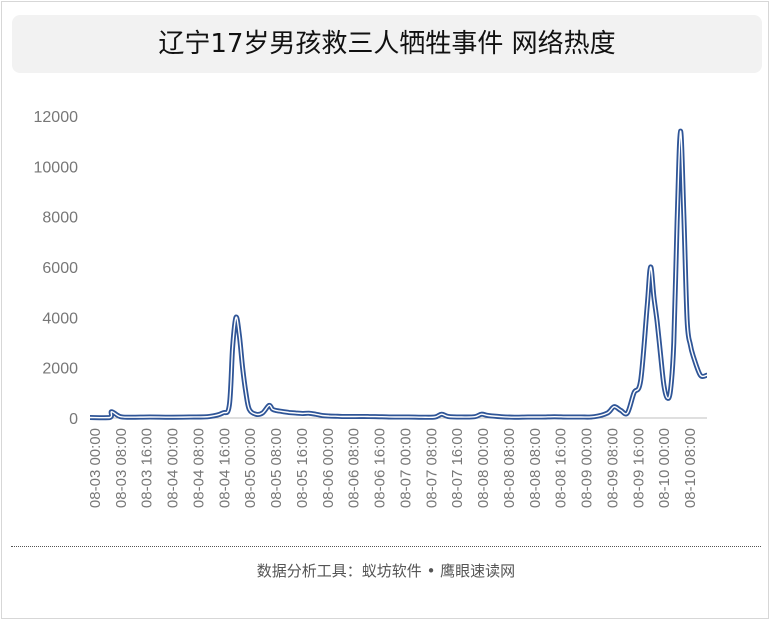  I want to click on x-tick-label: 08-10 00:00, so click(664, 468).